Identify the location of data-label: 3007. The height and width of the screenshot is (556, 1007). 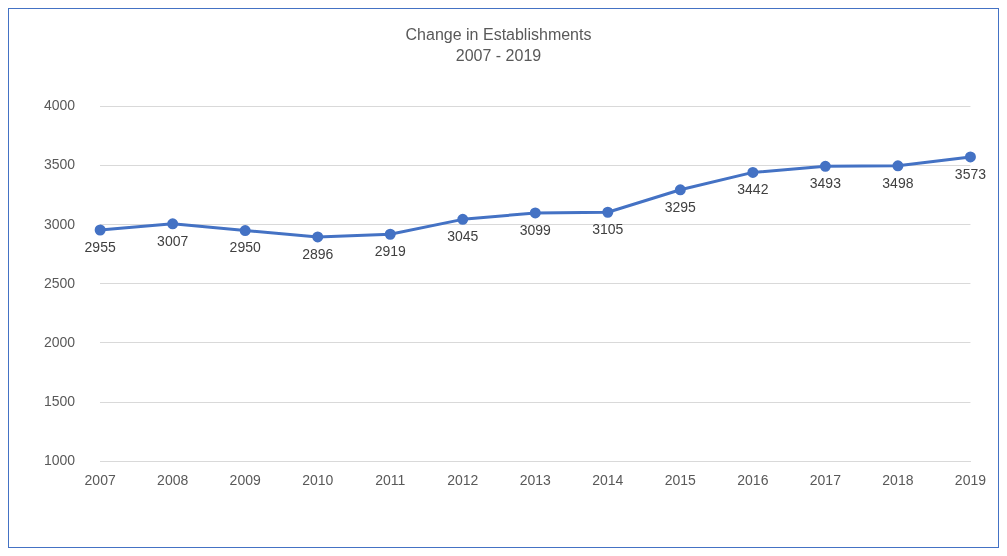
(173, 240).